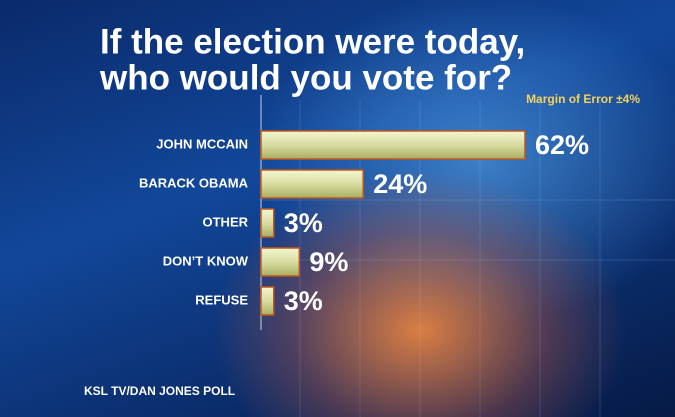 This screenshot has height=417, width=675. Describe the element at coordinates (206, 260) in the screenshot. I see `category-label: DON’T KNOW` at that location.